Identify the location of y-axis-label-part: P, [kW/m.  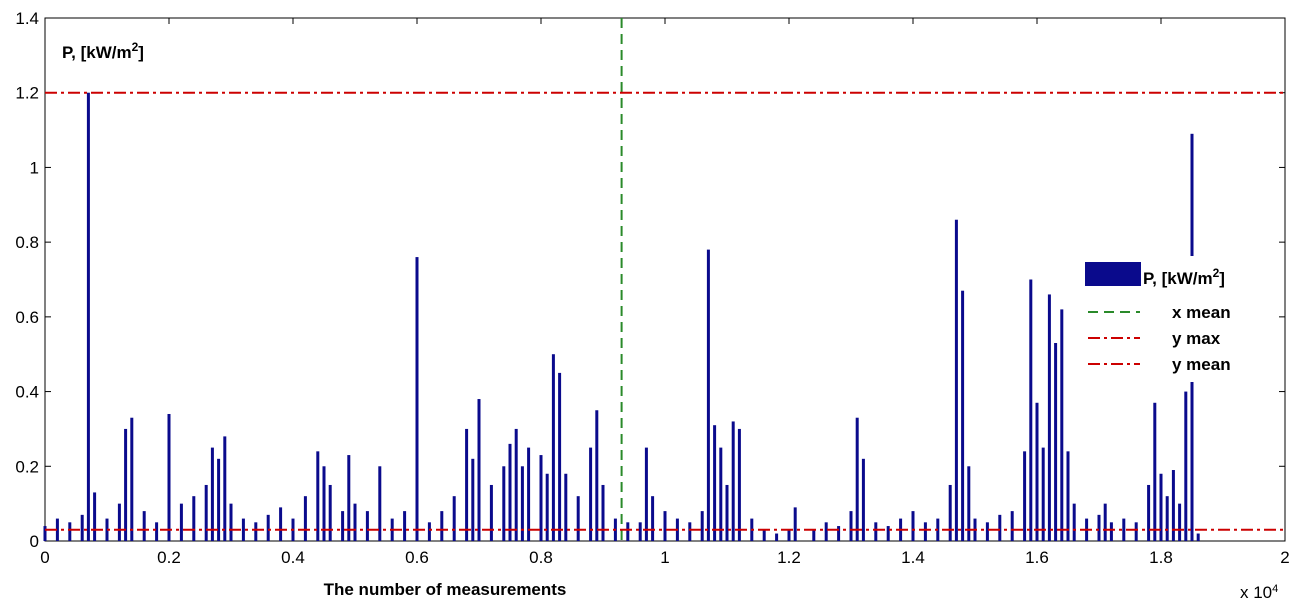
(97, 52).